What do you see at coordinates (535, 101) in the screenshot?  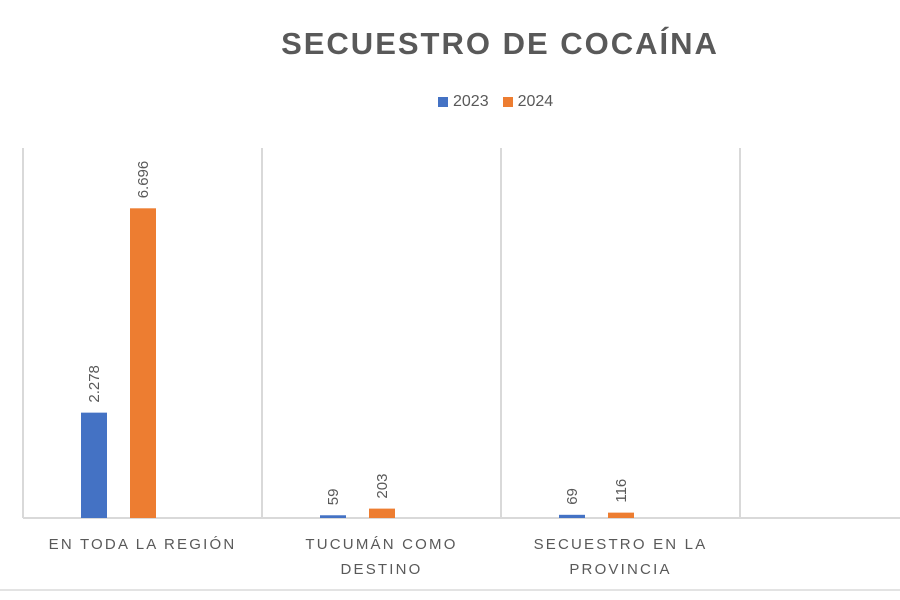 I see `legend-label-2024: 2024` at bounding box center [535, 101].